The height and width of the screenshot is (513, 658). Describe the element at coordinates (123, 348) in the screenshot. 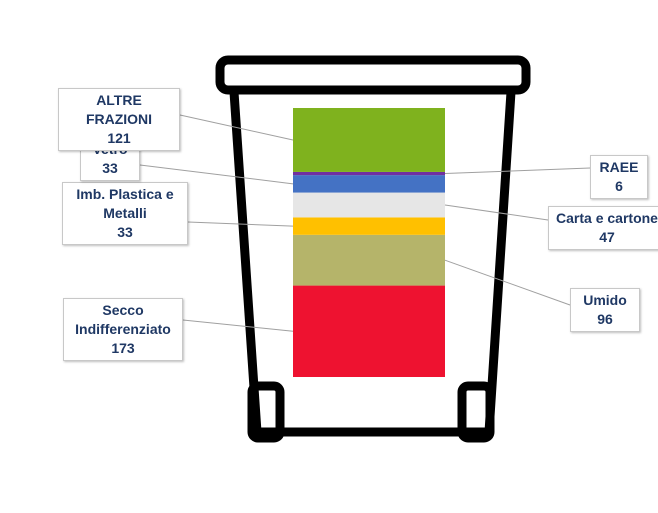

I see `value-label: 173` at that location.